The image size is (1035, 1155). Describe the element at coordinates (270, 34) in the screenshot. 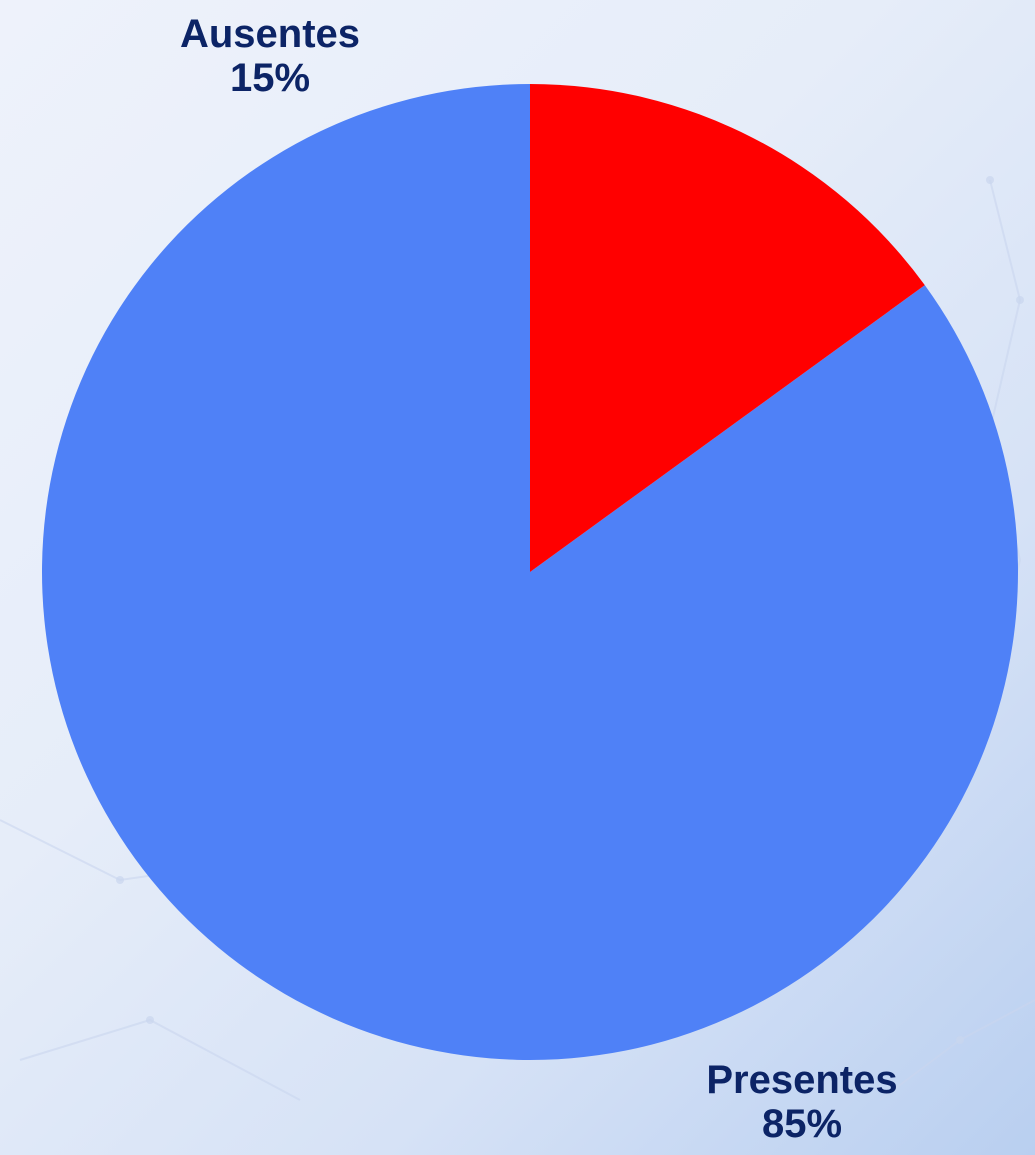

I see `slice-label-name: Ausentes` at that location.